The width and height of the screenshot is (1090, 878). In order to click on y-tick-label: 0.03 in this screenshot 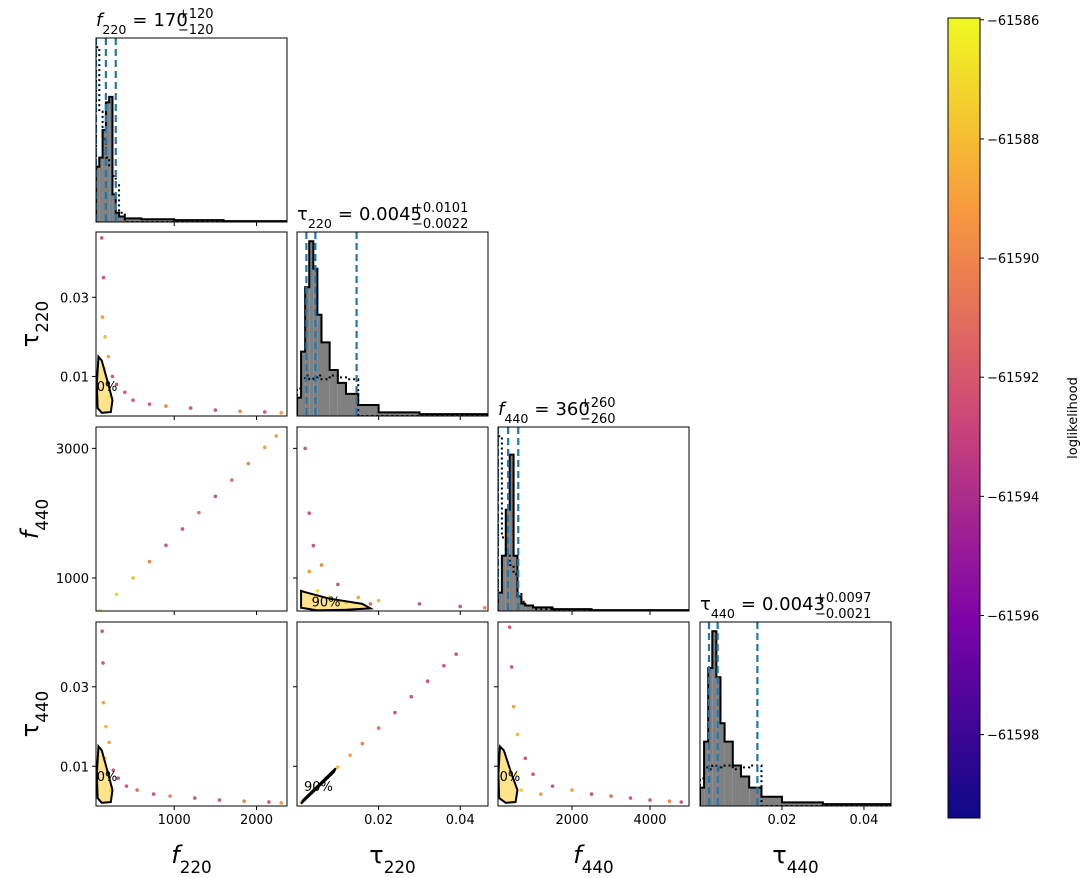, I will do `click(74, 298)`.